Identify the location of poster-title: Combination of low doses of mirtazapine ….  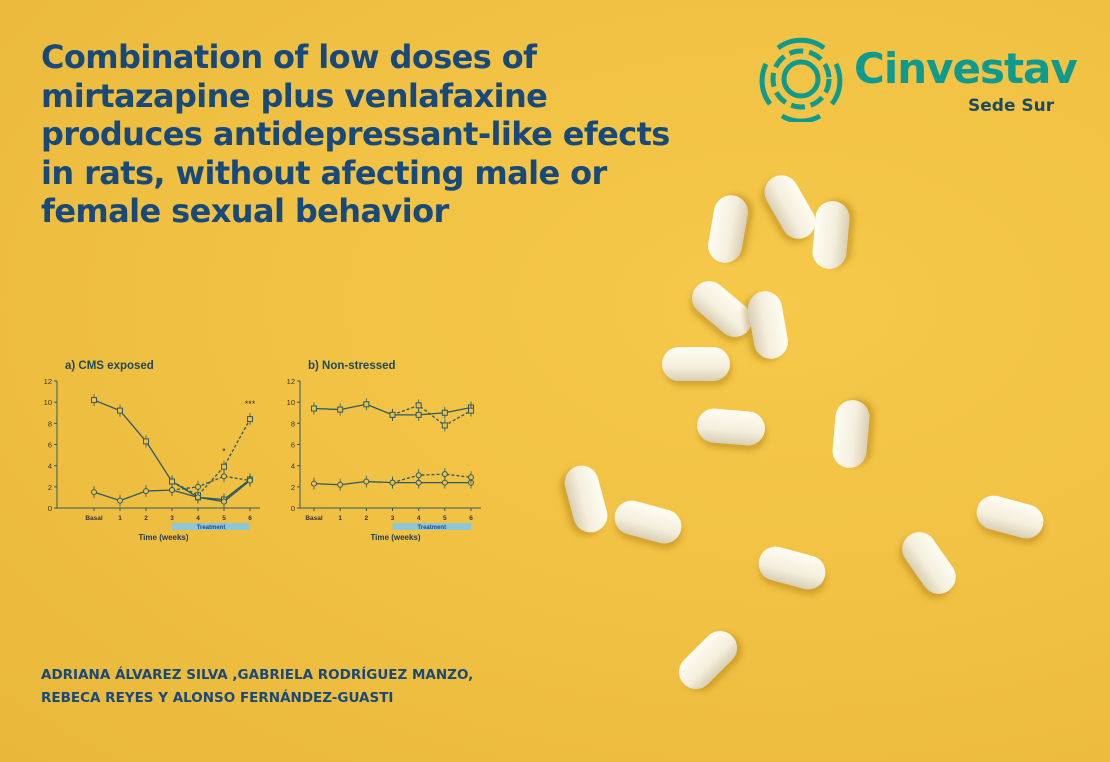
(361, 134).